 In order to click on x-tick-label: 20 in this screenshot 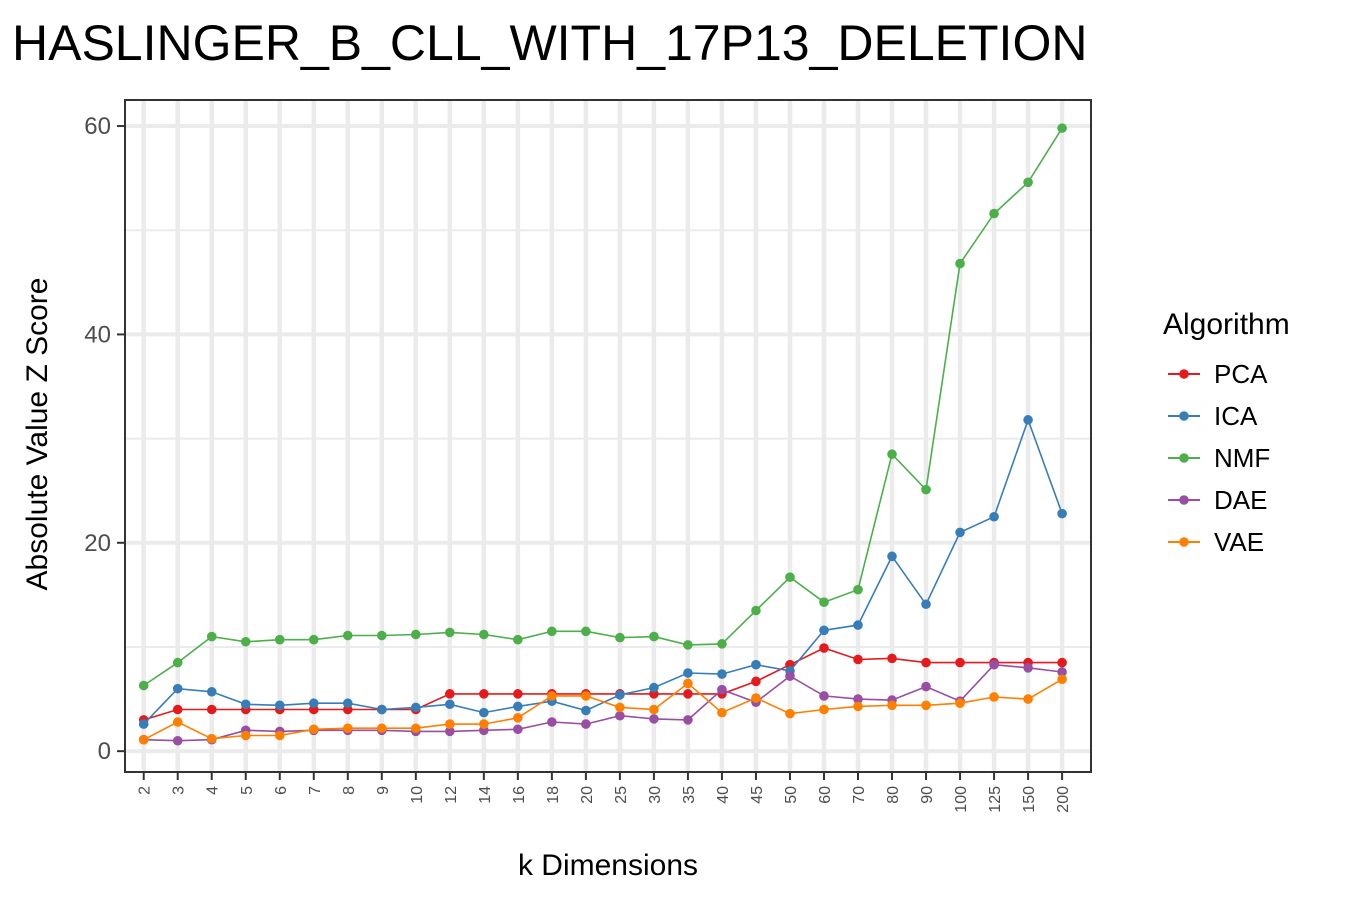, I will do `click(587, 795)`.